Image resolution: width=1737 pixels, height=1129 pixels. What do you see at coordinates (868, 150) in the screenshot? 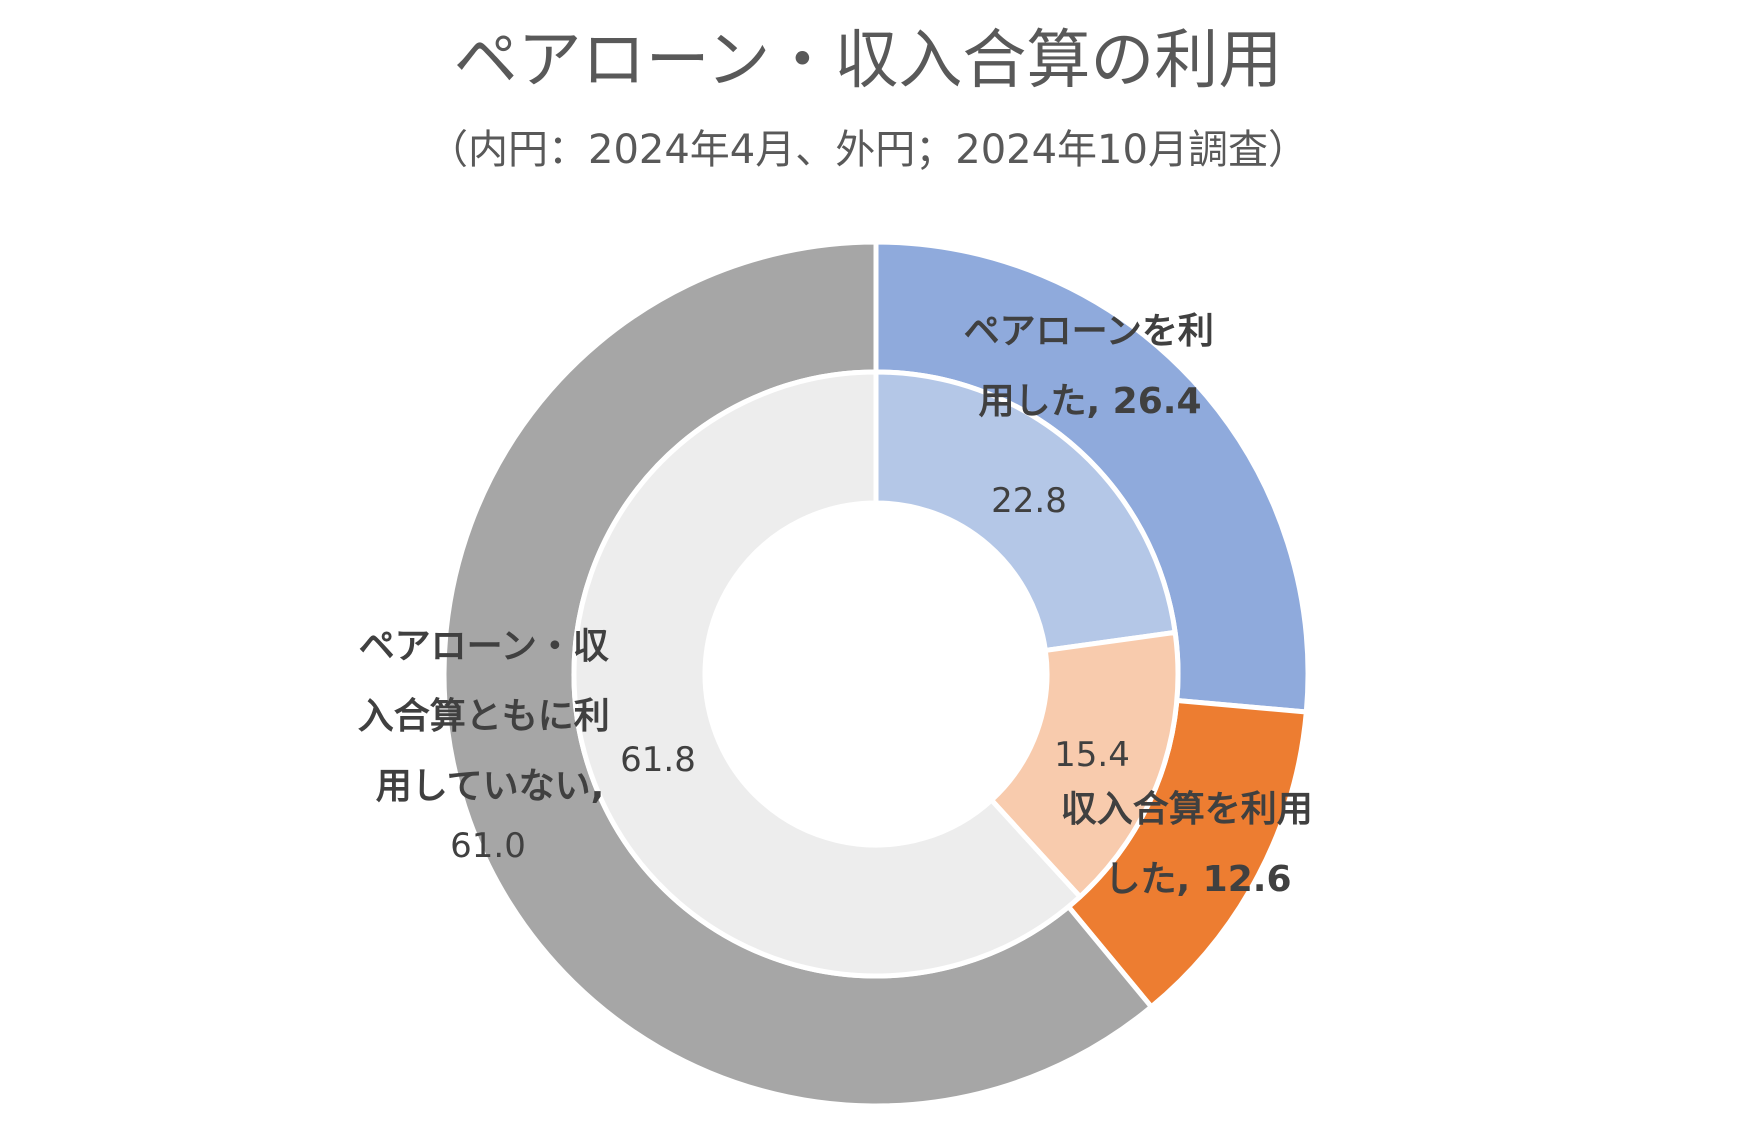
I see `chart-subtitle: （内円：2024年4月、外円；2024年10月調査）` at bounding box center [868, 150].